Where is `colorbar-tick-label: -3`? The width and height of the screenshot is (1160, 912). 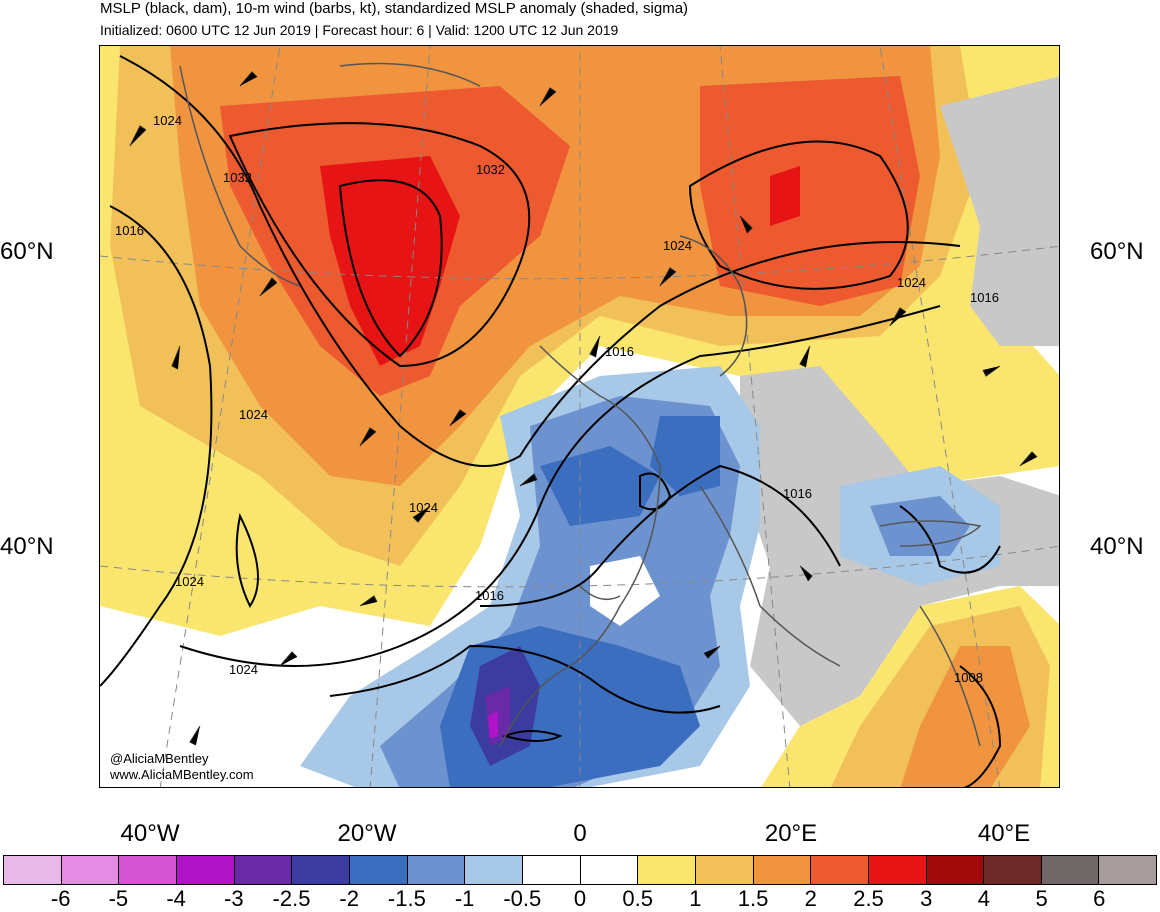
colorbar-tick-label: -3 is located at coordinates (234, 898).